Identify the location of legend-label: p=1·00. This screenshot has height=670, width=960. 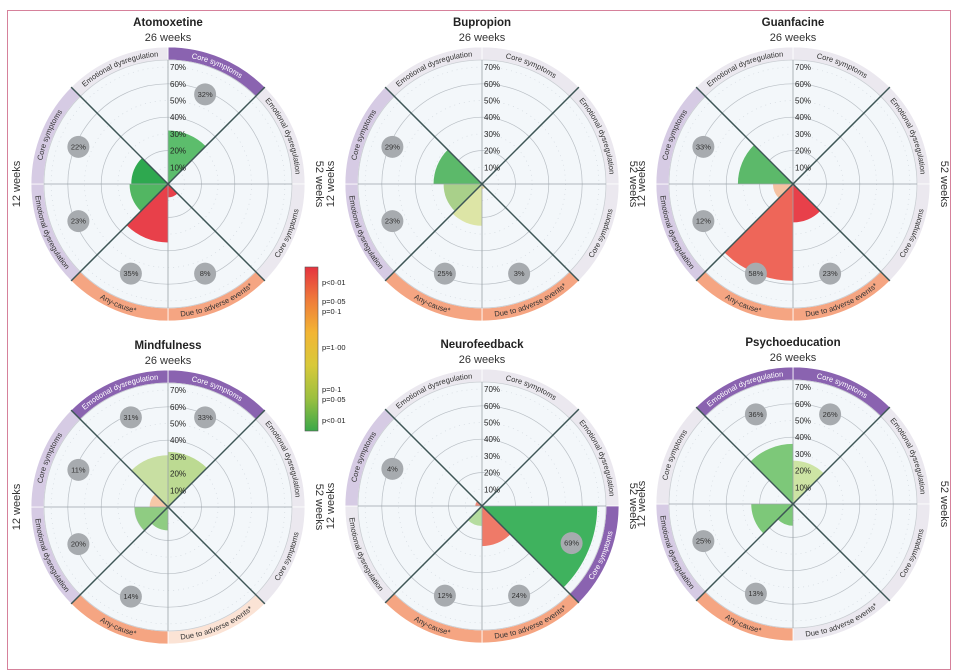
(334, 347).